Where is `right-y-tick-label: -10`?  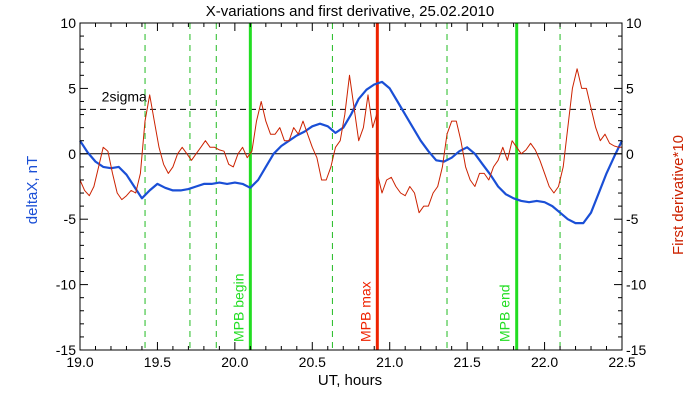 right-y-tick-label: -10 is located at coordinates (636, 285).